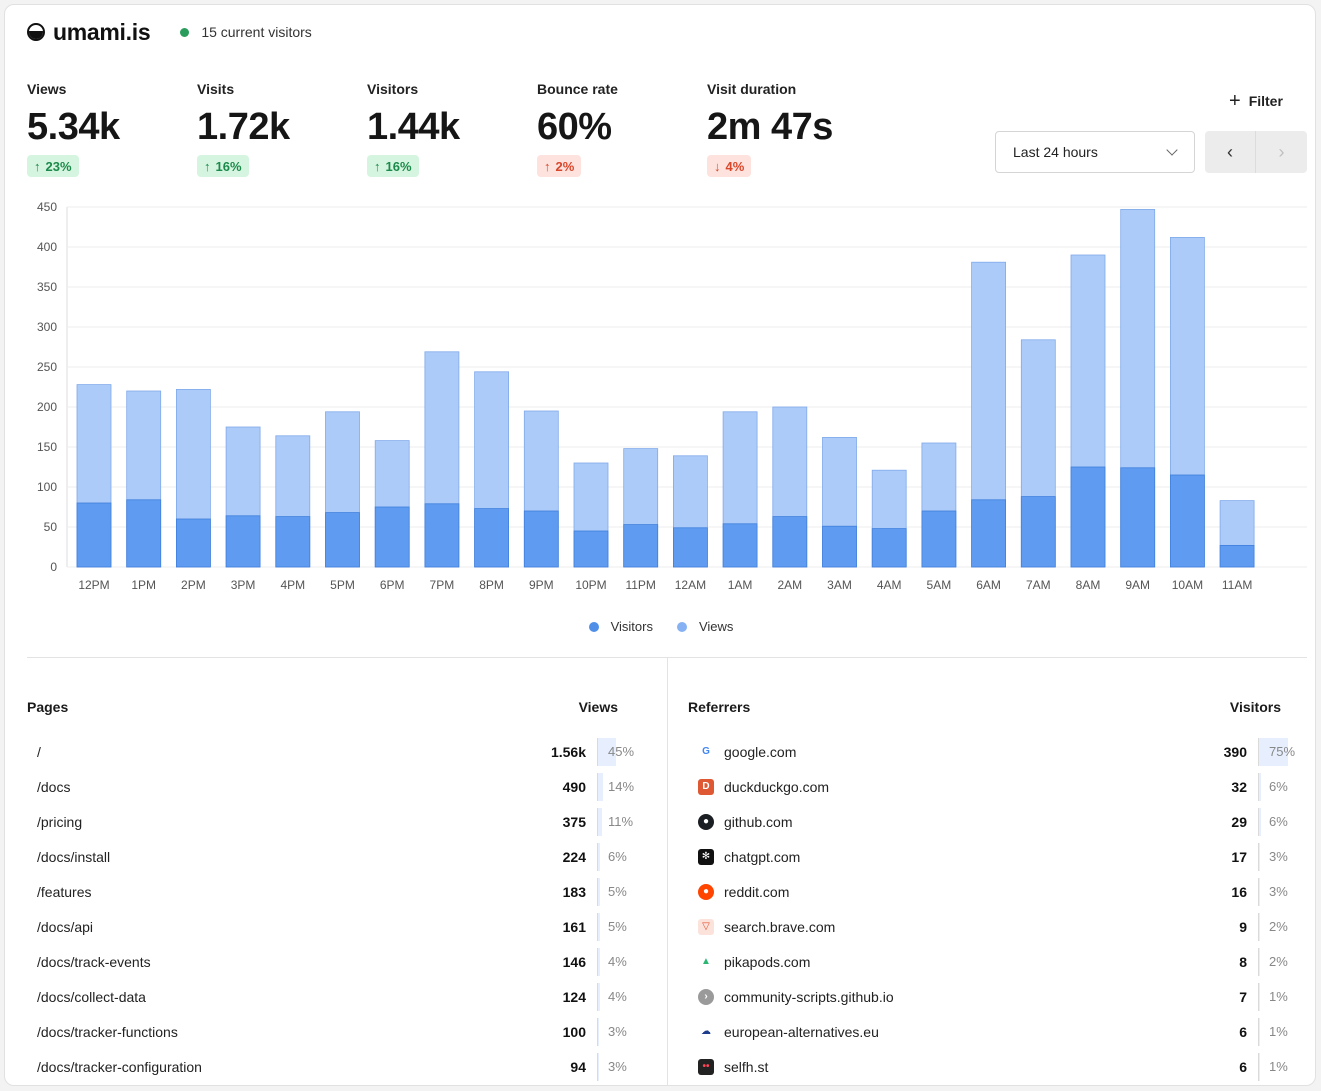 This screenshot has height=1091, width=1321. What do you see at coordinates (272, 1032) in the screenshot?
I see `row-label-wrap: /docs/tracker-functions` at bounding box center [272, 1032].